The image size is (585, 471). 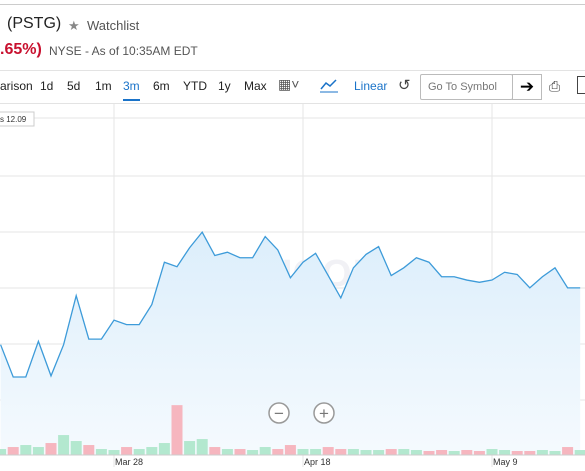 What do you see at coordinates (404, 85) in the screenshot?
I see `undo-icon: ↺` at bounding box center [404, 85].